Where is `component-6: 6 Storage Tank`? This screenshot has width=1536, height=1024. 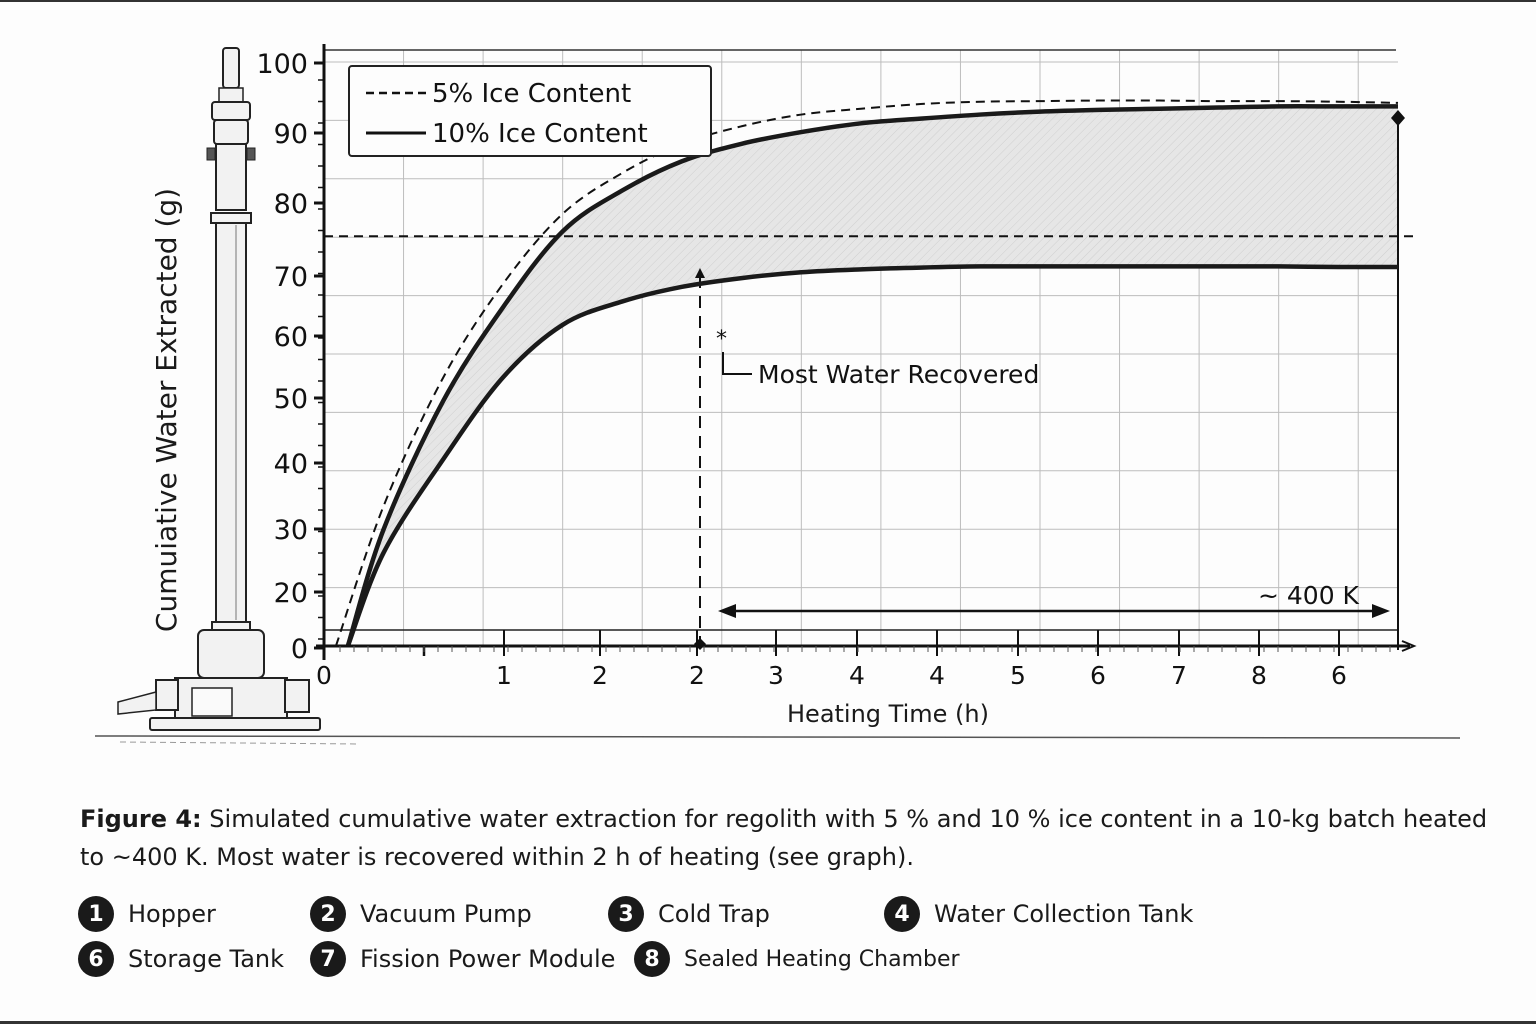 component-6: 6 Storage Tank is located at coordinates (181, 959).